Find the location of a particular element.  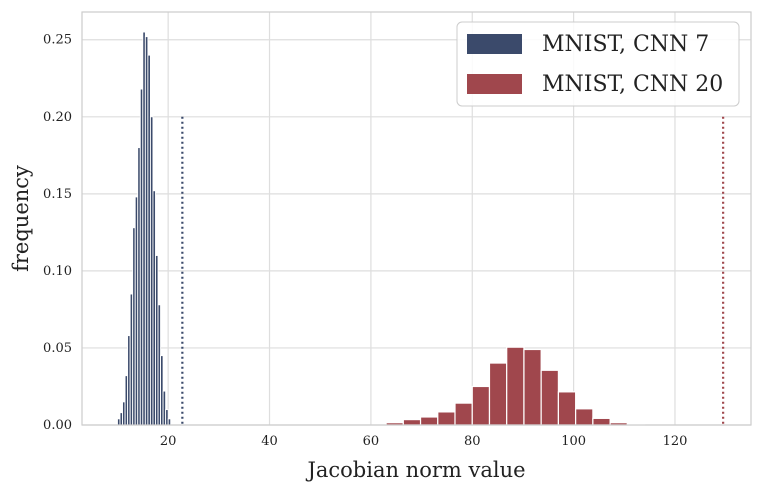

x-tick-labels: 20 40 60 80 100 120 is located at coordinates (424, 441).